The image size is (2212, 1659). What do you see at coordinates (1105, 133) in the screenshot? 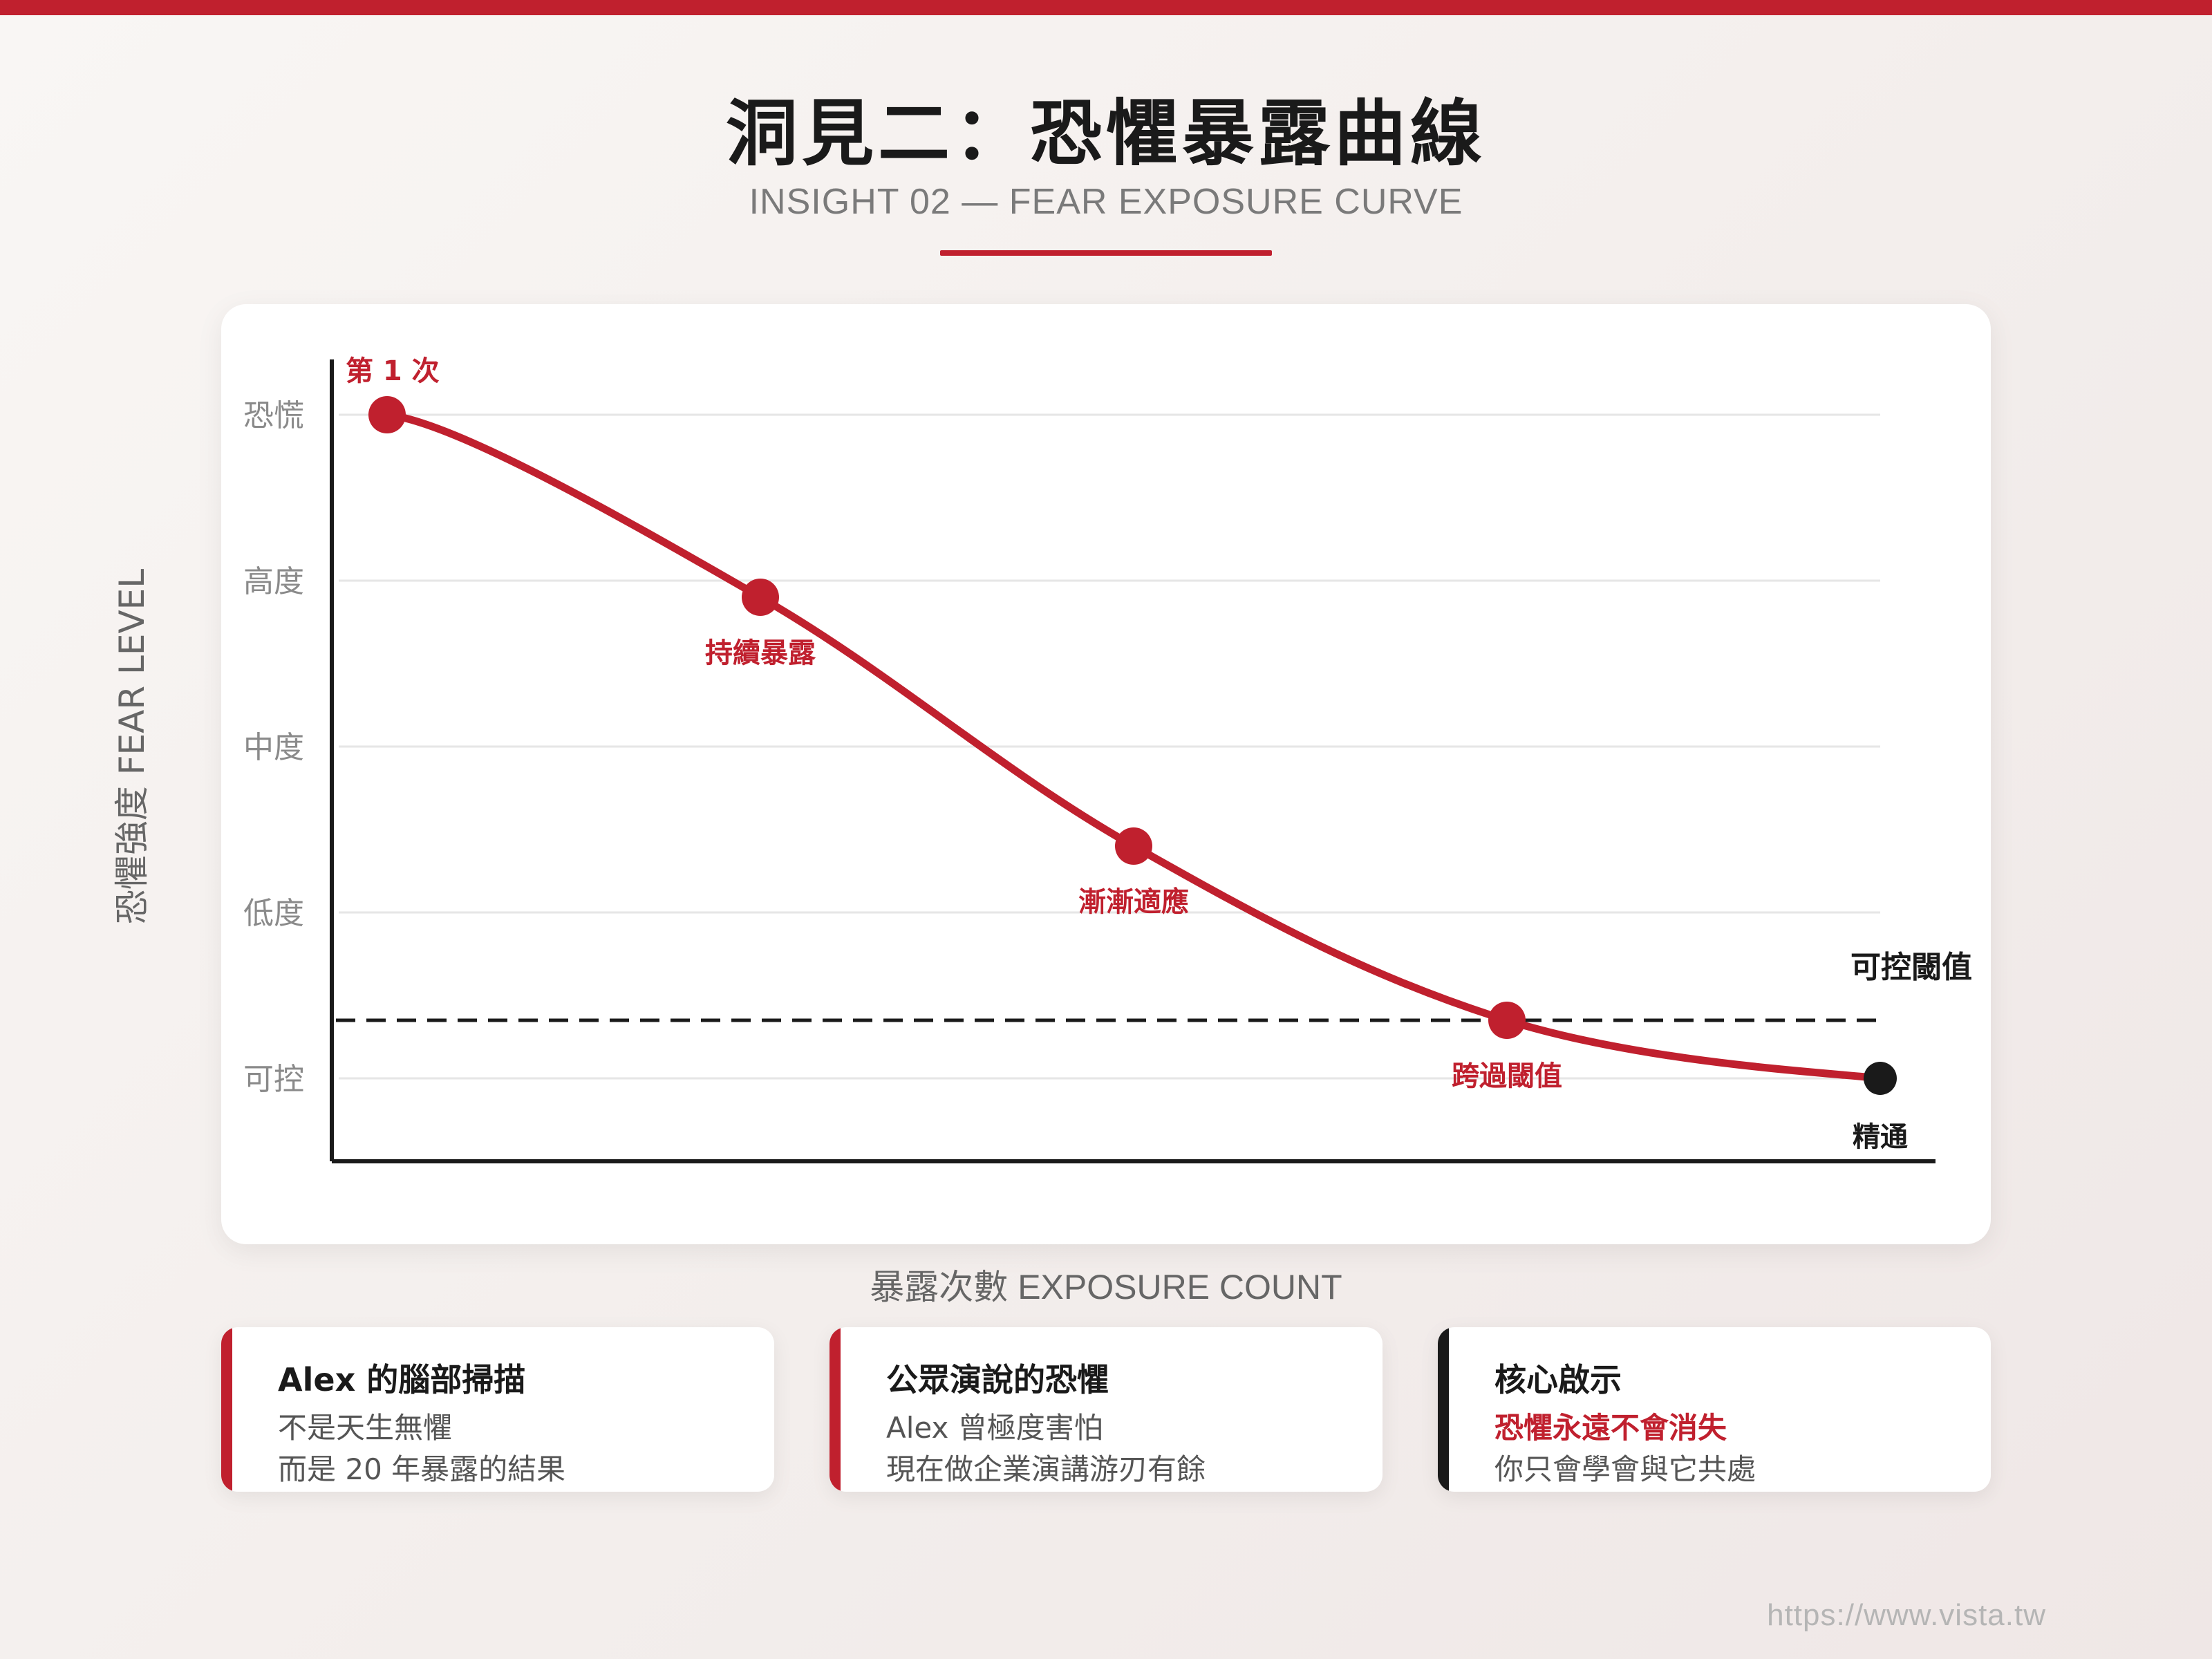
I see `page-title: 洞見二：恐懼暴露曲線` at bounding box center [1105, 133].